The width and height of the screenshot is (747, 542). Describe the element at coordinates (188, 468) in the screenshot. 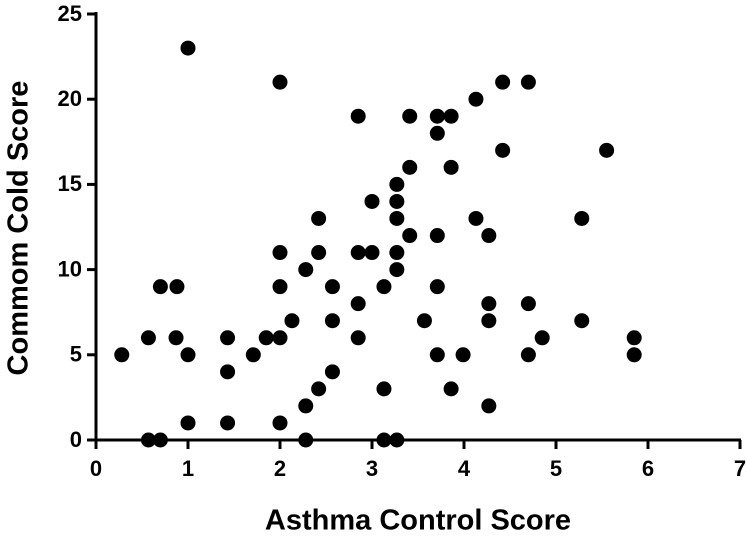

I see `x-tick-label: 1` at that location.